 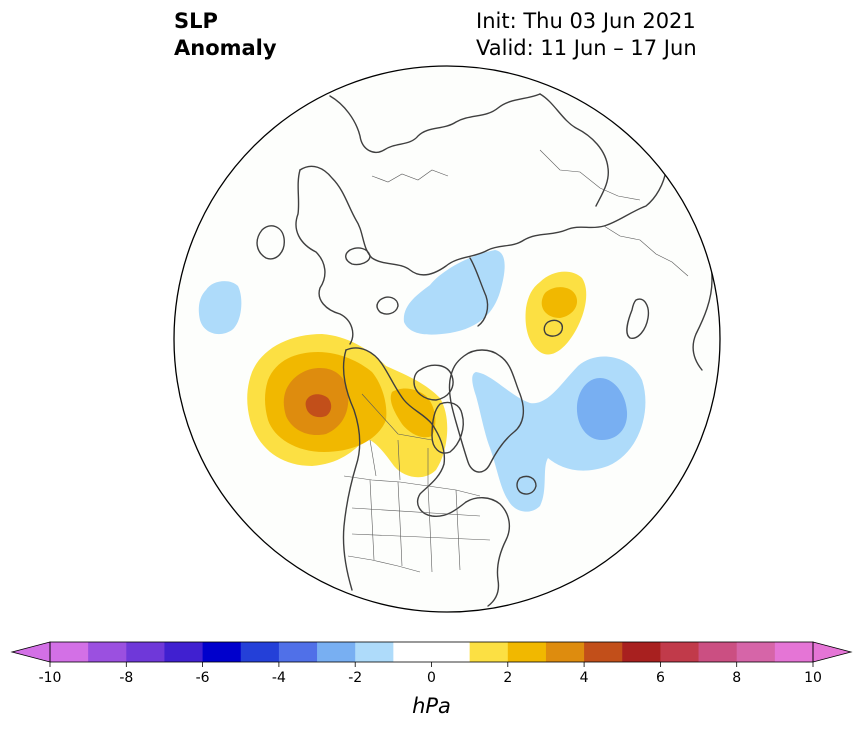 What do you see at coordinates (399, 462) in the screenshot?
I see `border-canada-provinces` at bounding box center [399, 462].